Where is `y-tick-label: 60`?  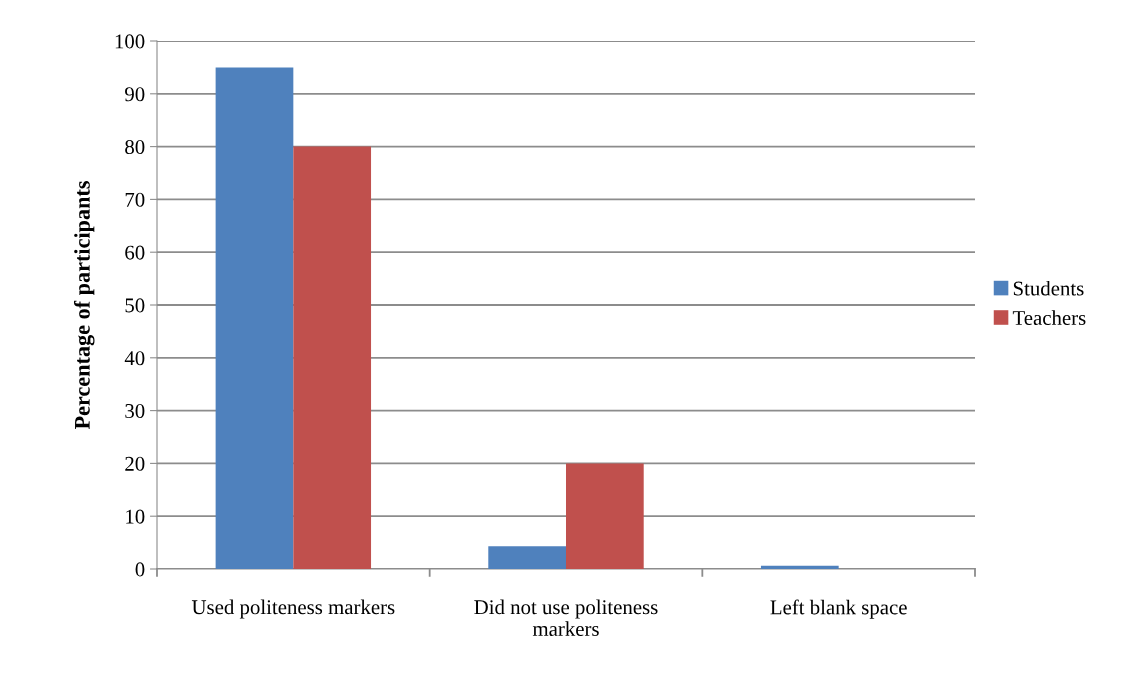
y-tick-label: 60 is located at coordinates (135, 252).